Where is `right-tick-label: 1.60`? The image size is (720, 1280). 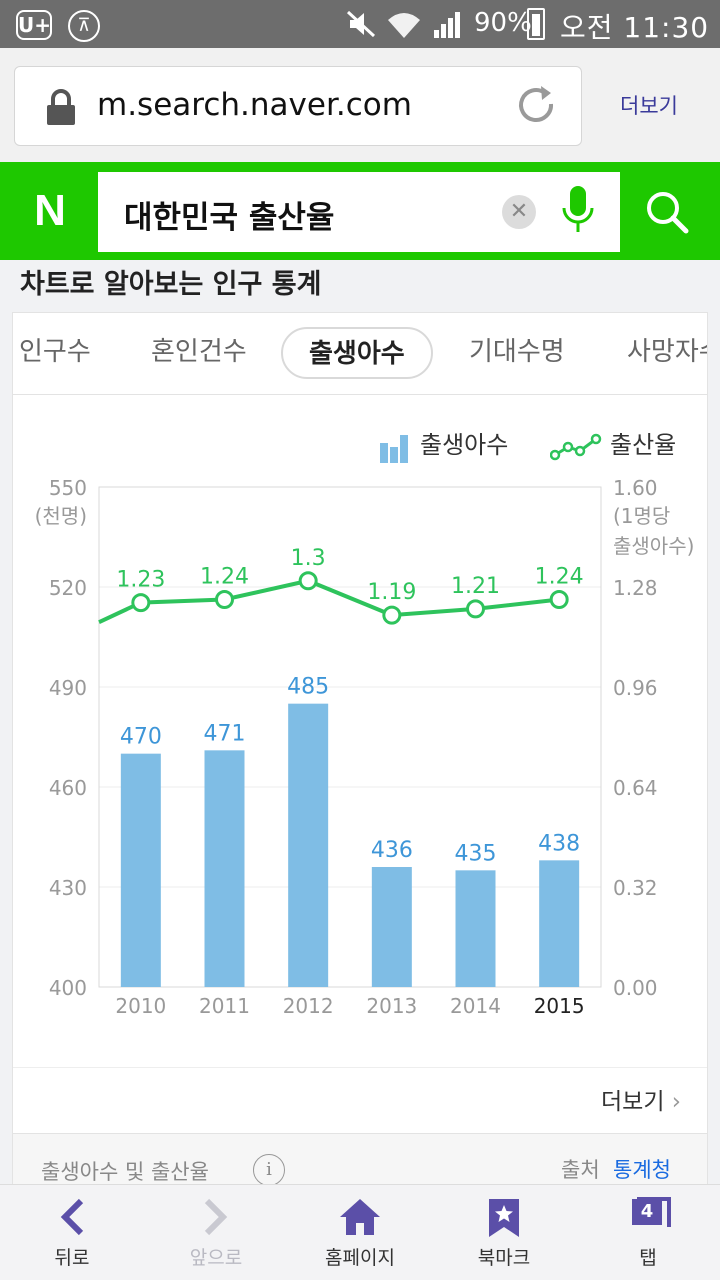 right-tick-label: 1.60 is located at coordinates (635, 488).